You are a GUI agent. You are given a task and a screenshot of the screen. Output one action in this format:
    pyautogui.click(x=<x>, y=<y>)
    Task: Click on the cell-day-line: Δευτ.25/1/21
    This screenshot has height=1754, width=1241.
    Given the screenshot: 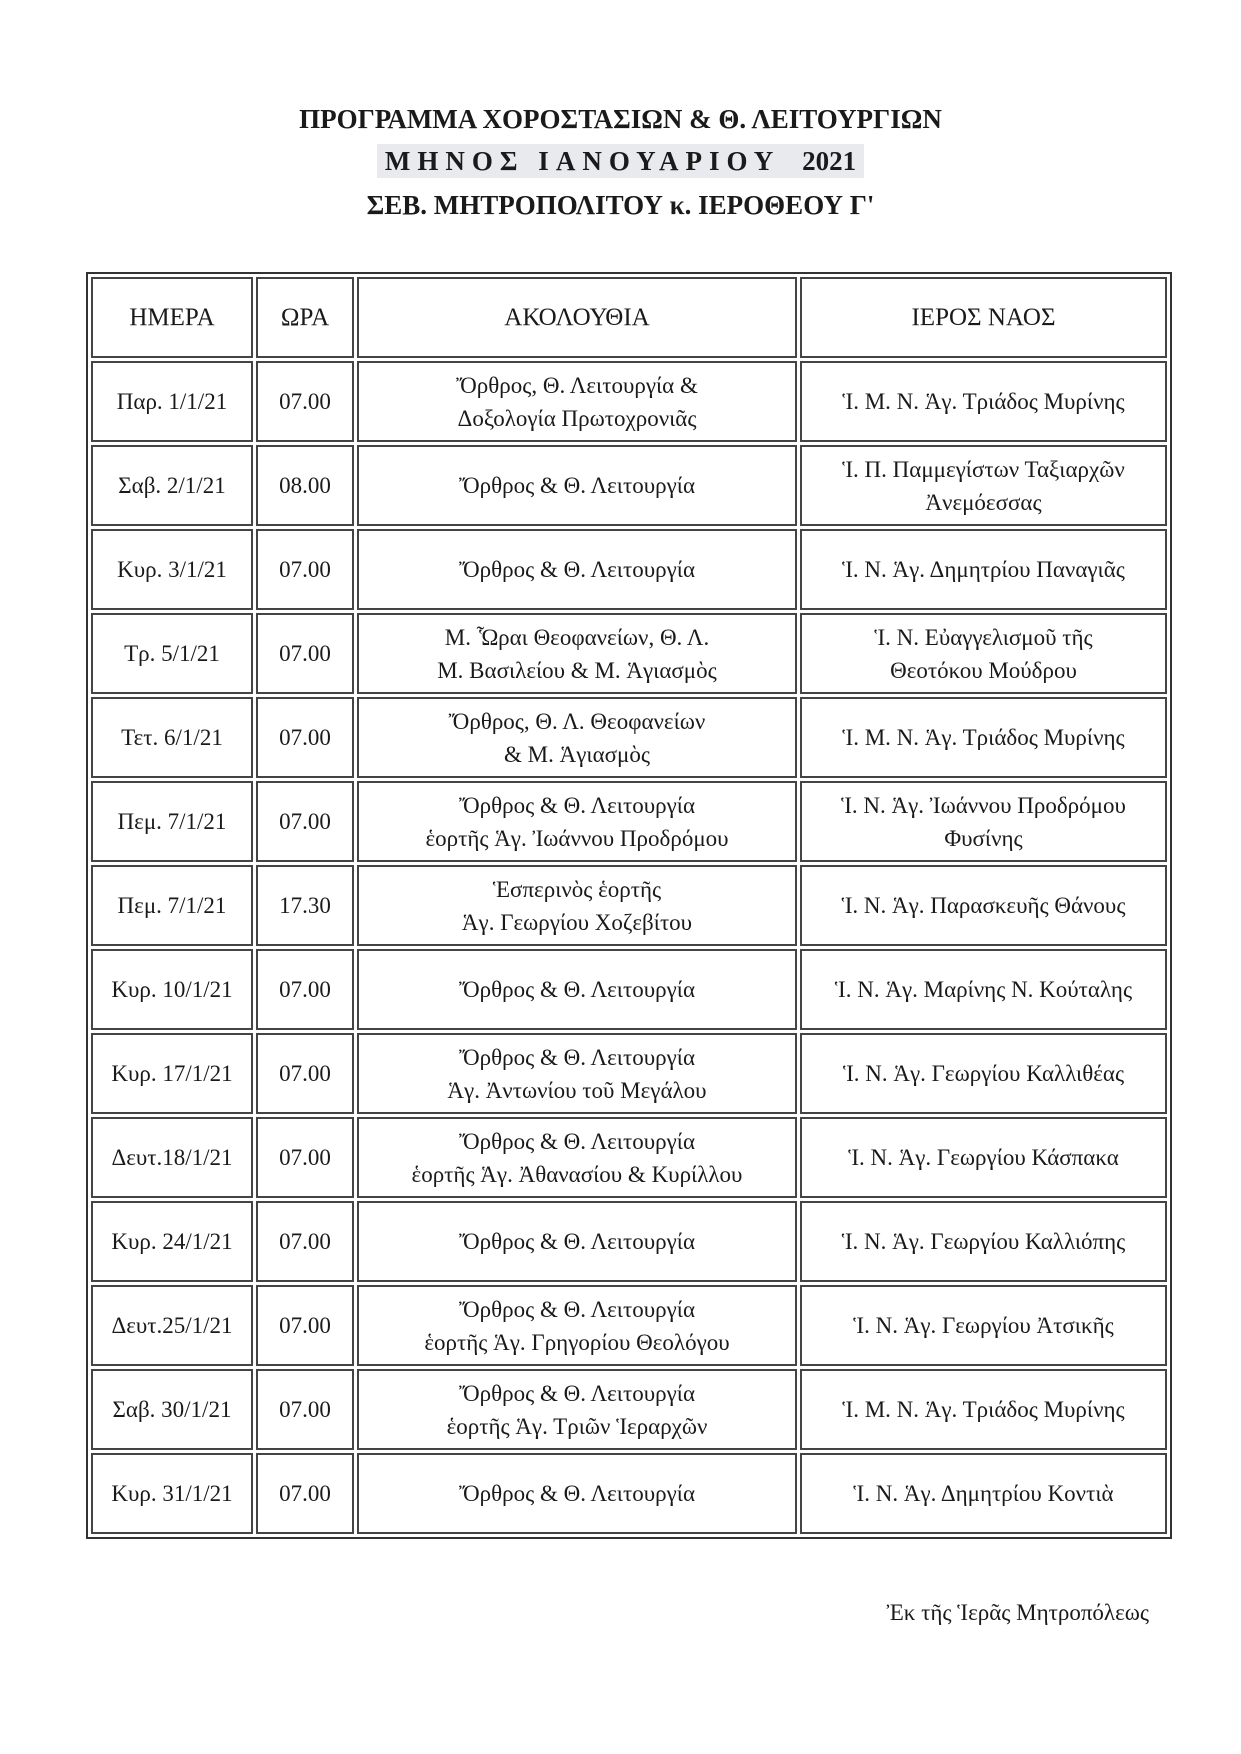 What is the action you would take?
    pyautogui.click(x=172, y=1325)
    